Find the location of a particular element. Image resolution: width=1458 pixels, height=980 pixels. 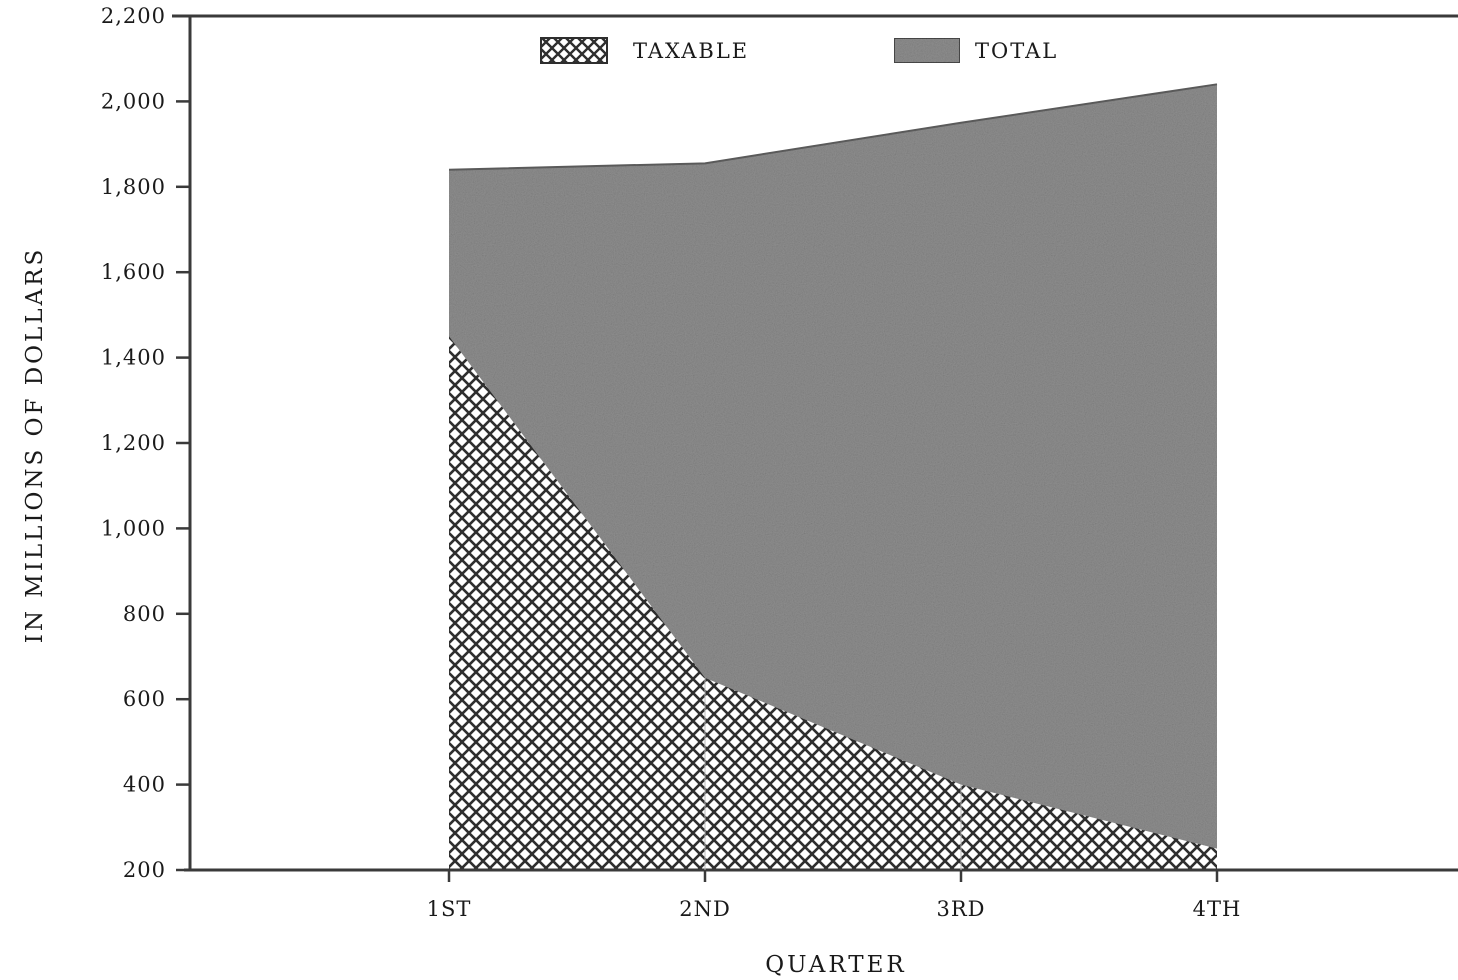

legend-swatch-taxable is located at coordinates (574, 50).